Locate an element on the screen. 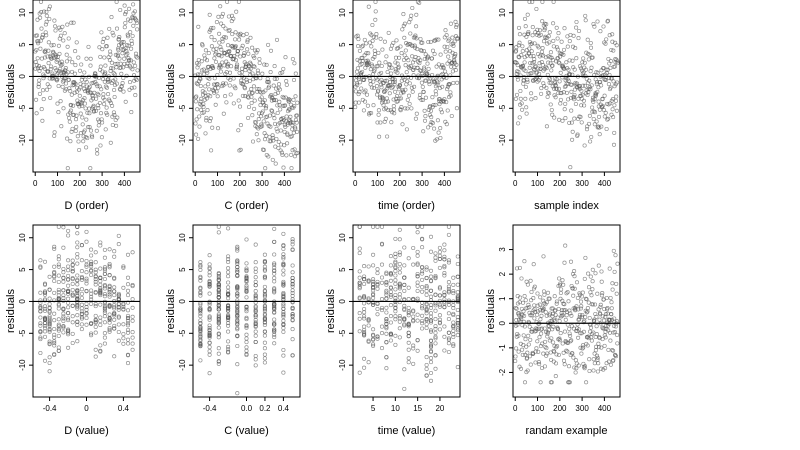 The image size is (800, 450). y-tick-label: -5 is located at coordinates (182, 333).